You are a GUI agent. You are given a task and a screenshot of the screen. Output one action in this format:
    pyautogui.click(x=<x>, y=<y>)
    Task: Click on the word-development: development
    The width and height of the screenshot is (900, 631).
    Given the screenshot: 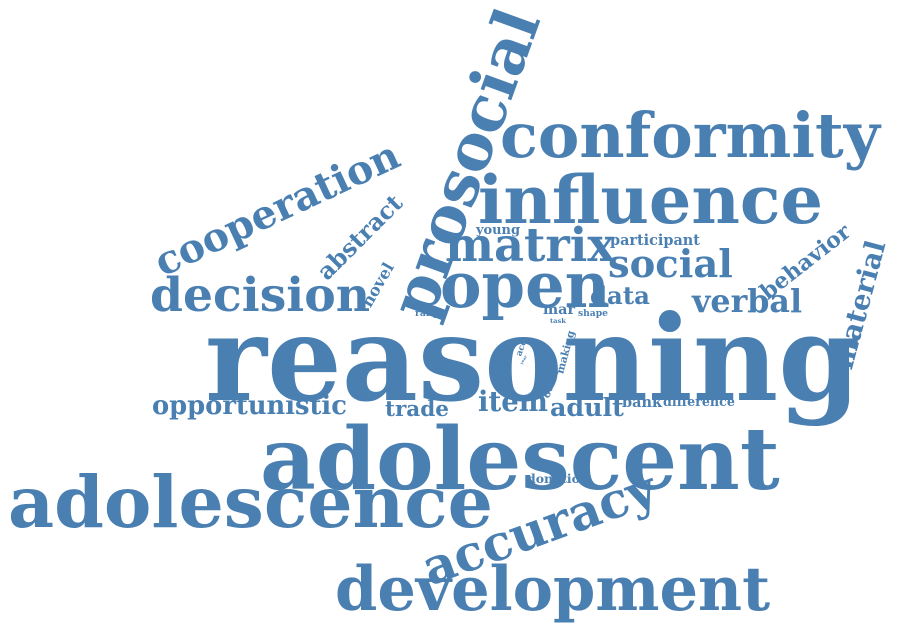 What is the action you would take?
    pyautogui.click(x=553, y=589)
    